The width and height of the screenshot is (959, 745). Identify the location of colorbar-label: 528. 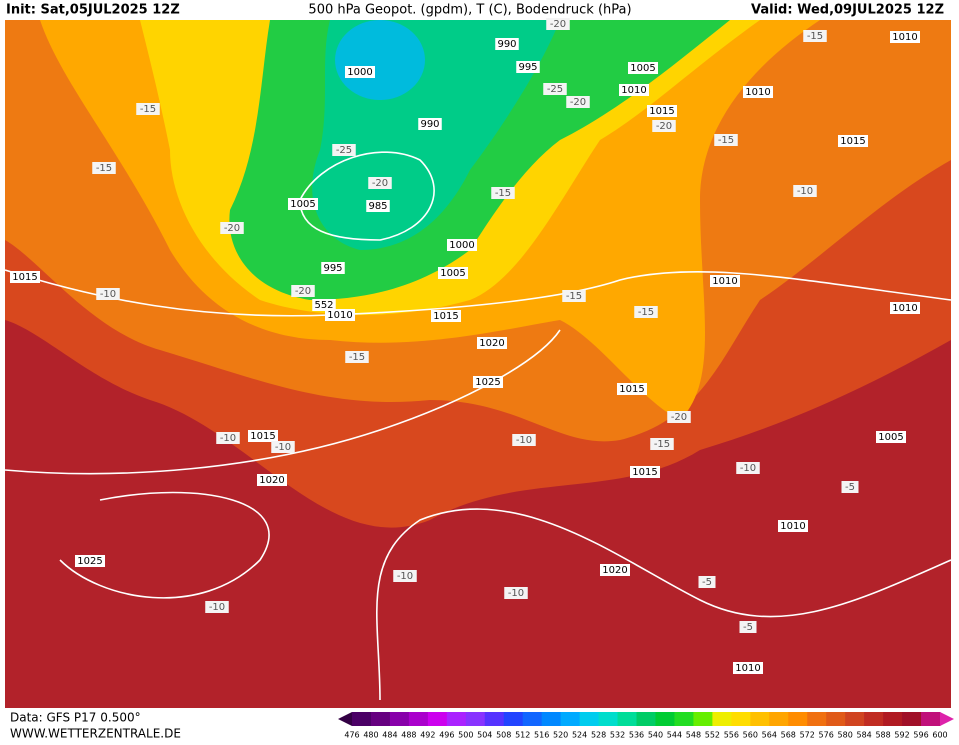
(598, 735).